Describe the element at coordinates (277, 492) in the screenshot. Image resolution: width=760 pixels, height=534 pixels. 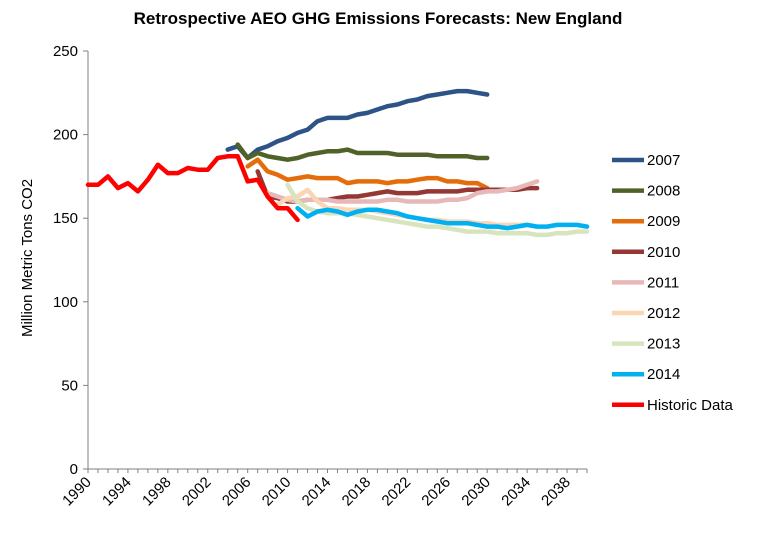
I see `x-tick-label: 2010` at that location.